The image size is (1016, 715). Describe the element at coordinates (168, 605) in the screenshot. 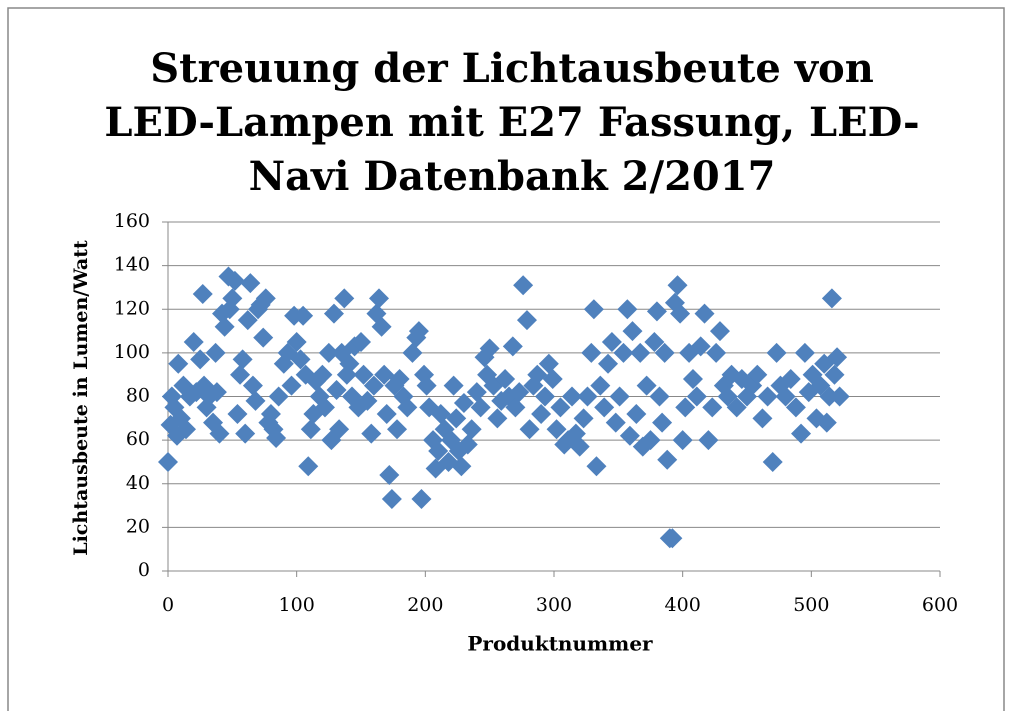

I see `x-tick-label: 0` at that location.